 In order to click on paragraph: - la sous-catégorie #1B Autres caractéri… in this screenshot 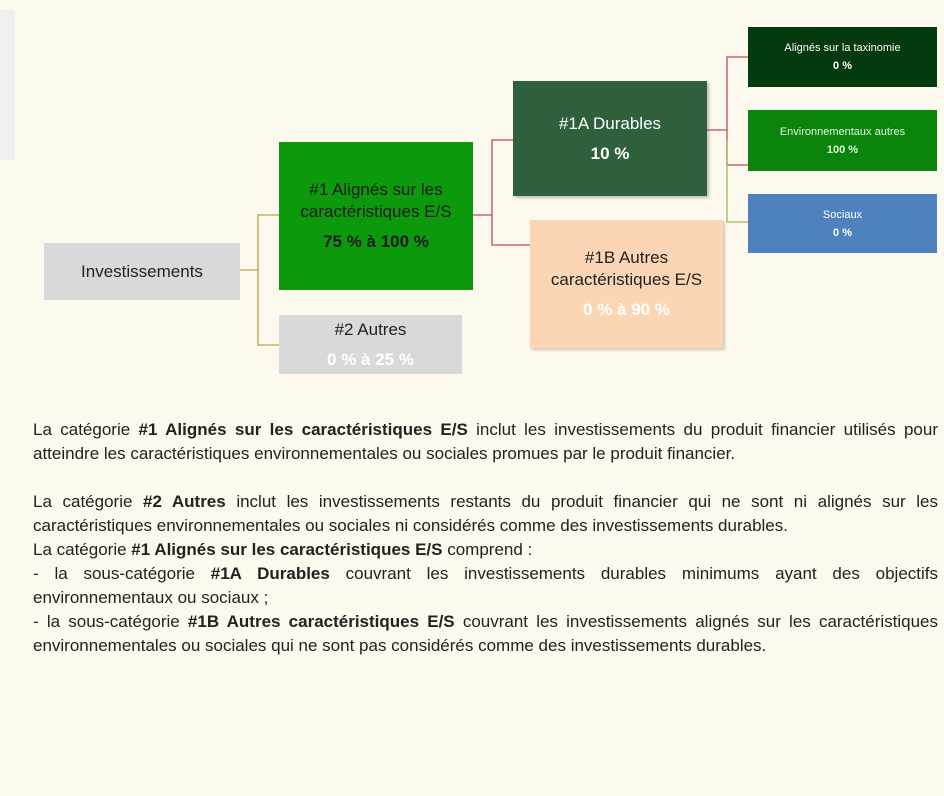, I will do `click(485, 634)`.